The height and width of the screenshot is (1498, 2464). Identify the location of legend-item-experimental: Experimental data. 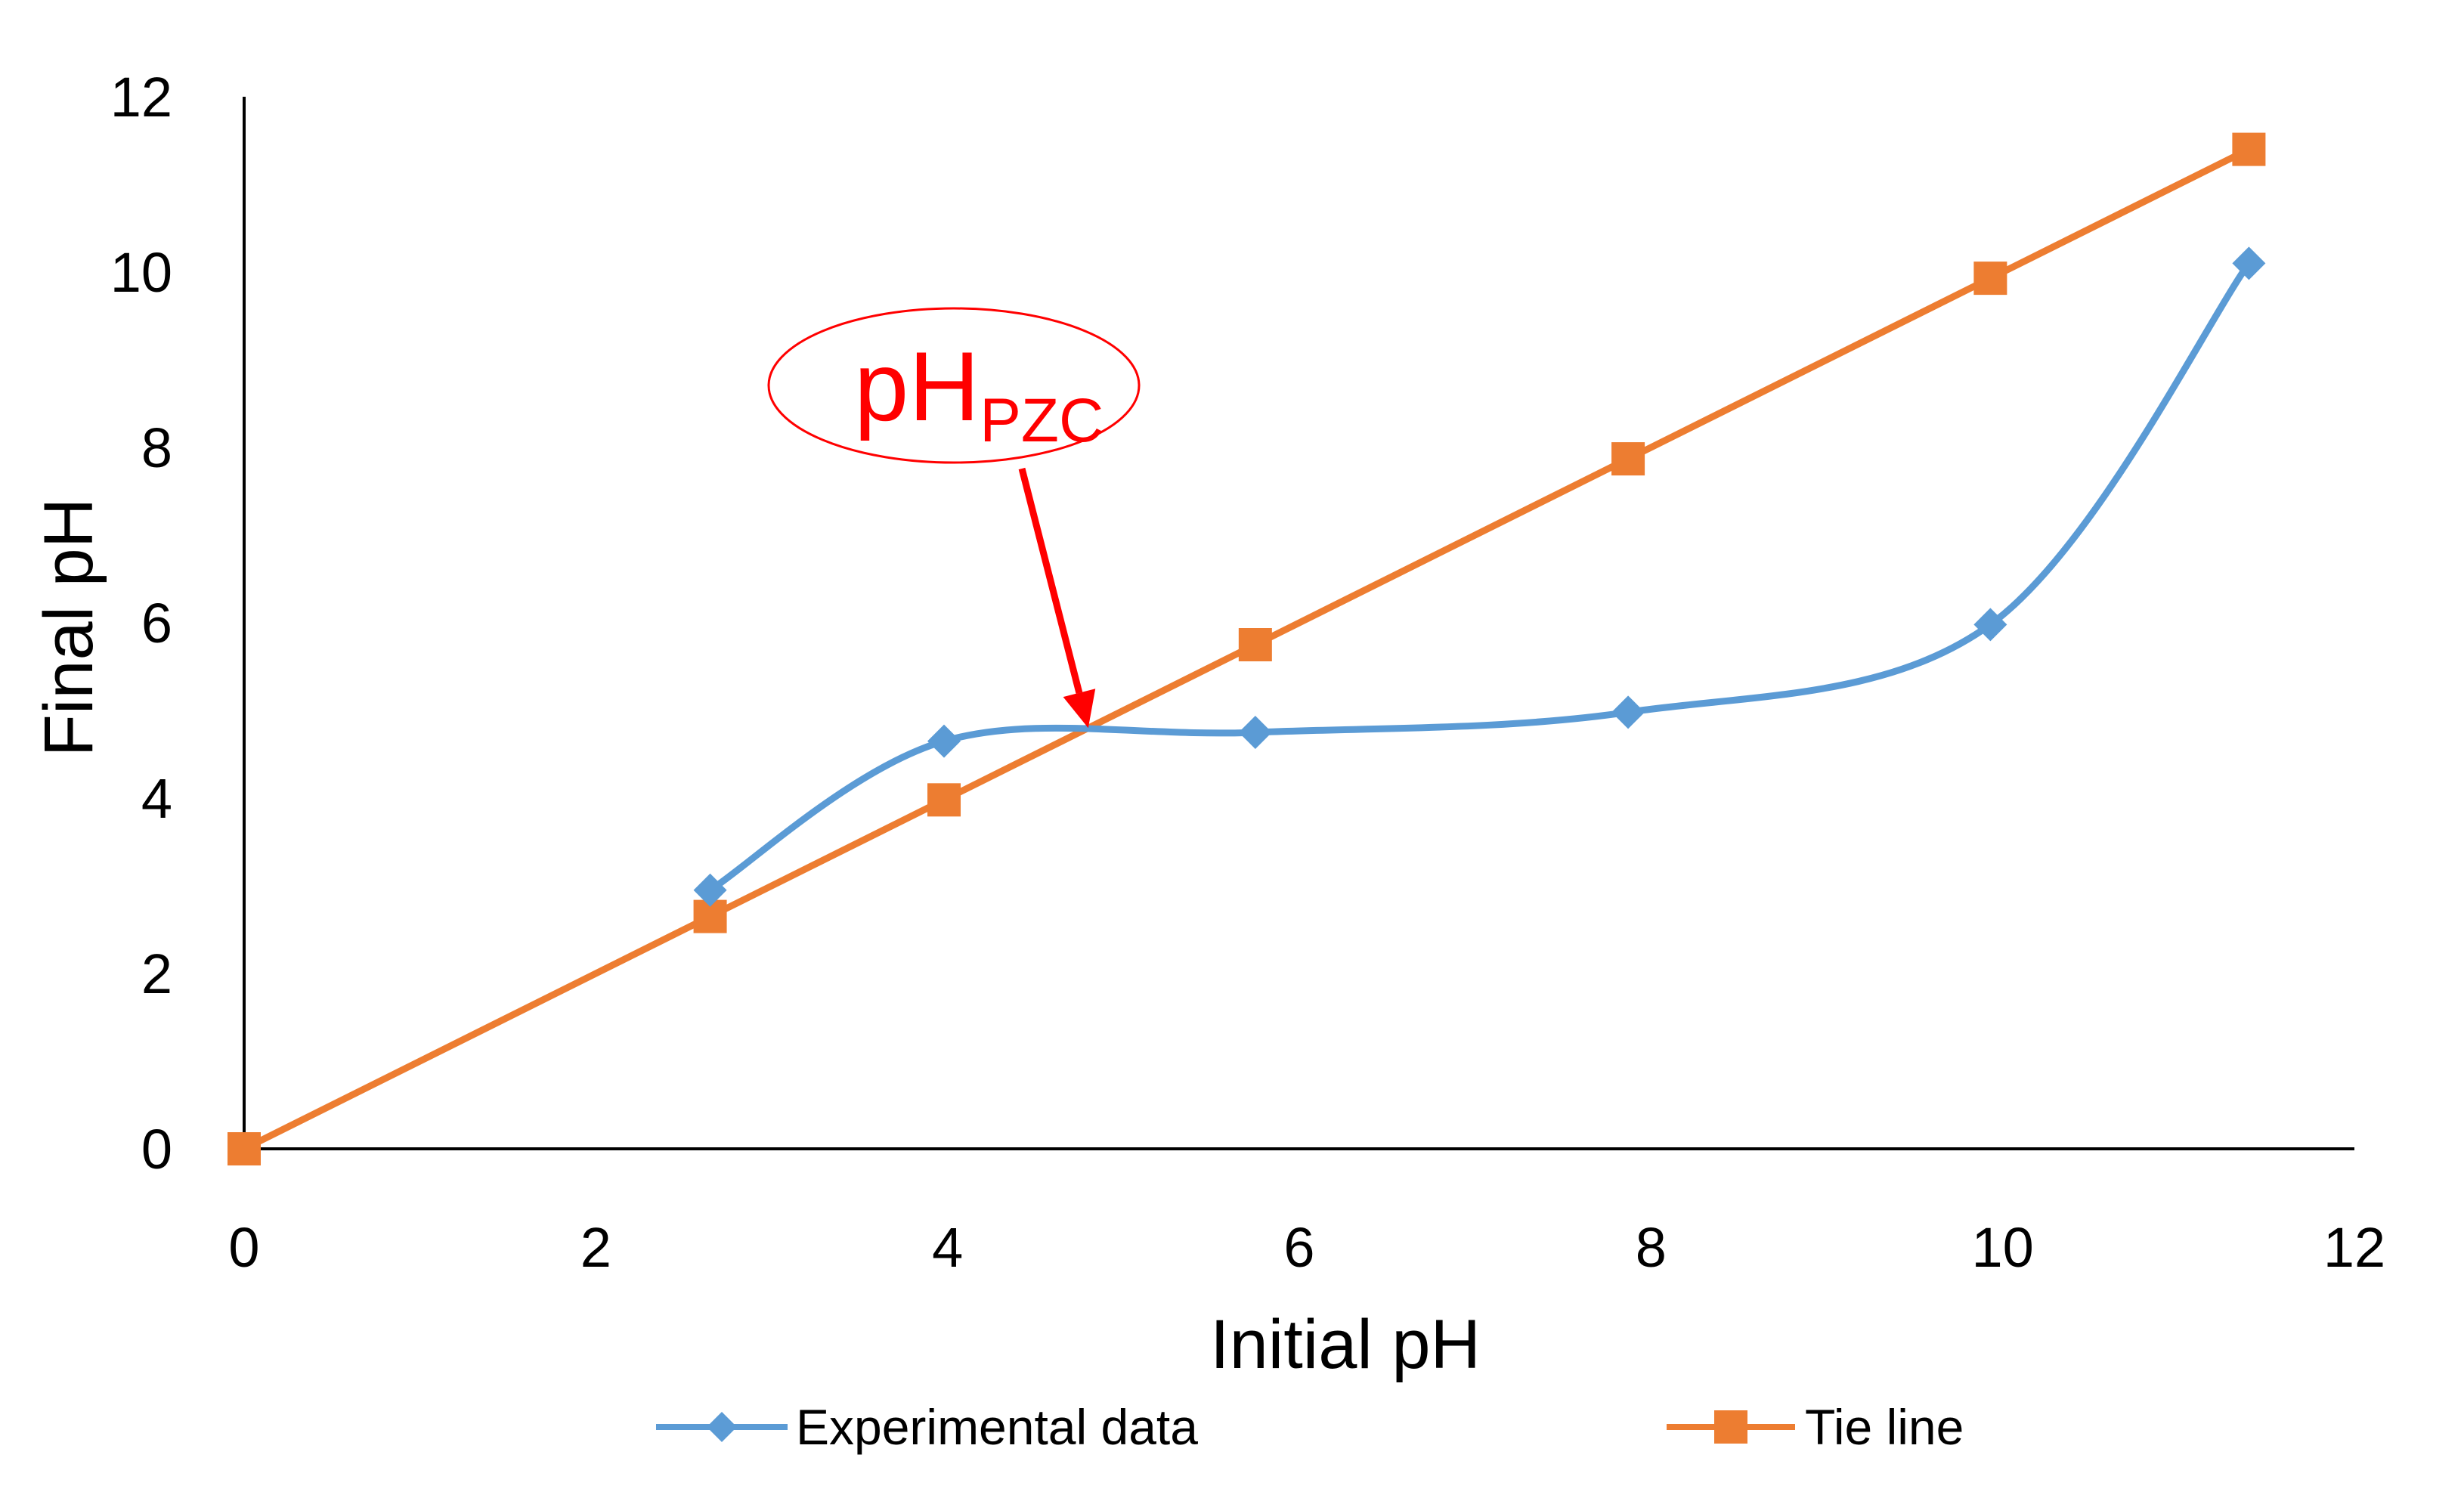
(927, 1427).